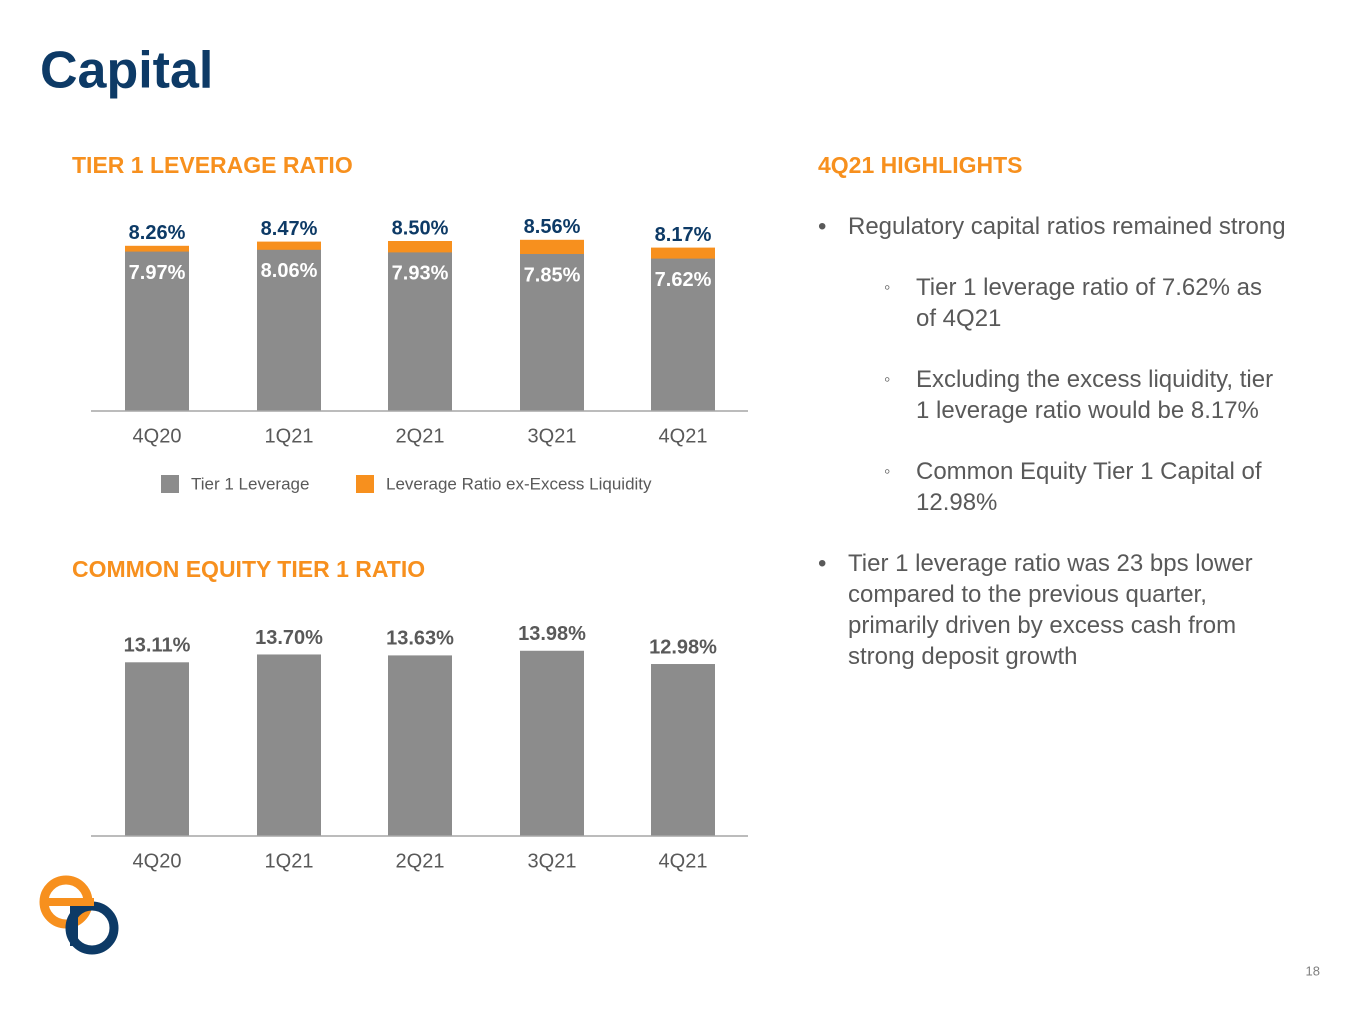 The image size is (1365, 1024). I want to click on legend-label: Leverage Ratio ex-Excess Liquidity, so click(519, 483).